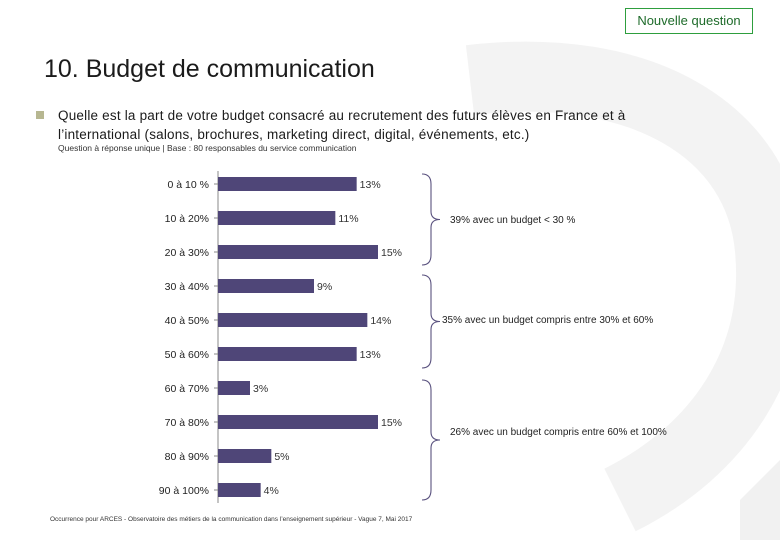  What do you see at coordinates (187, 253) in the screenshot?
I see `category-label: 20 à 30%` at bounding box center [187, 253].